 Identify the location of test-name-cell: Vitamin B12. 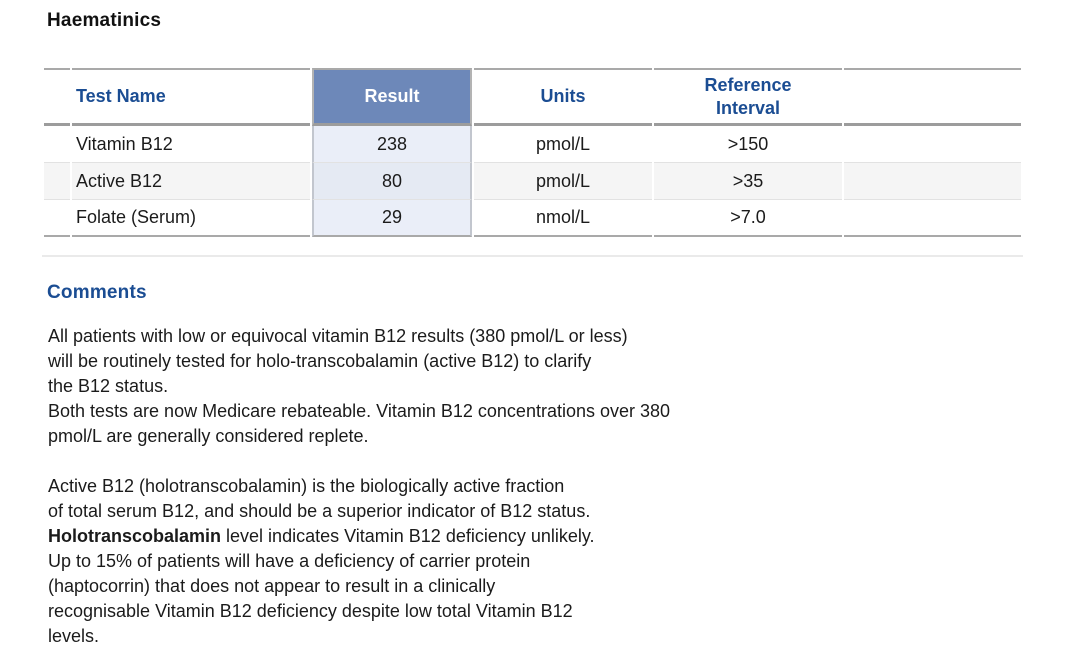
(191, 144).